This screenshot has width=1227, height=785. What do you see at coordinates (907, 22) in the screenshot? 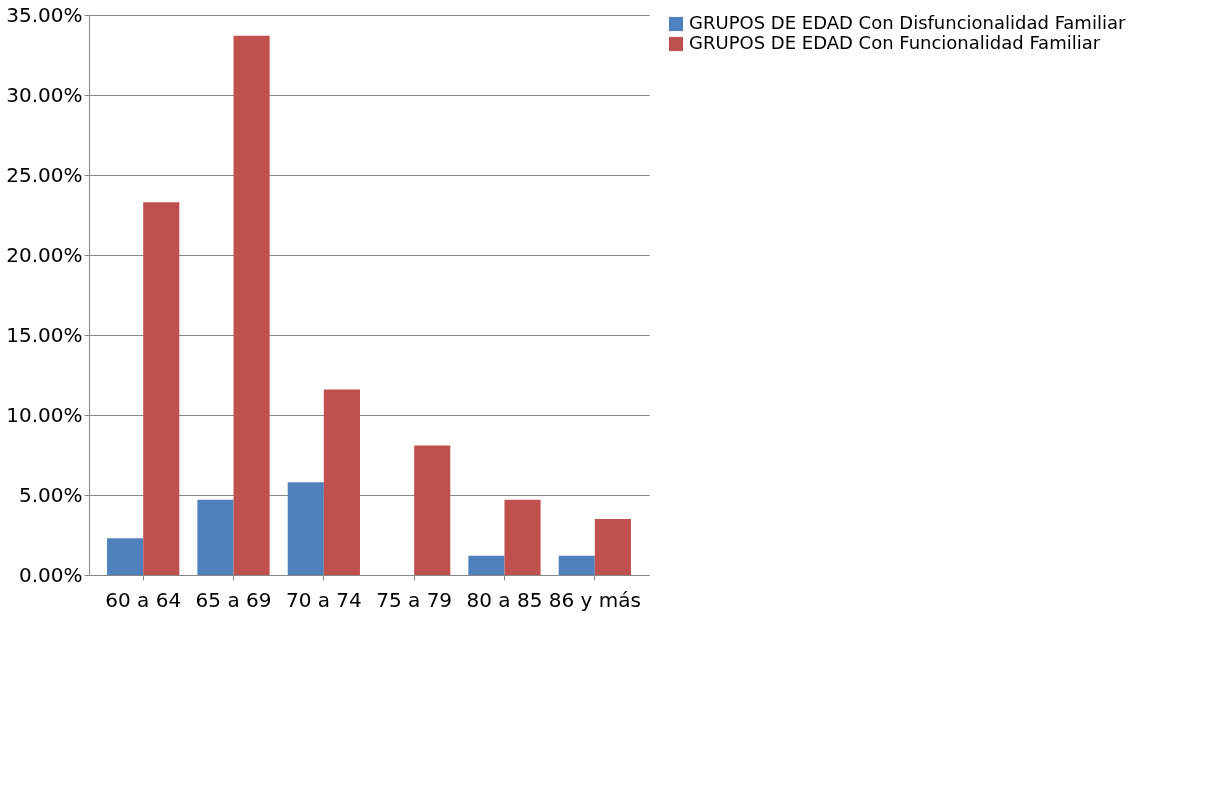
I see `legend-label: GRUPOS DE EDAD Con Disfuncionalidad Familiar` at bounding box center [907, 22].